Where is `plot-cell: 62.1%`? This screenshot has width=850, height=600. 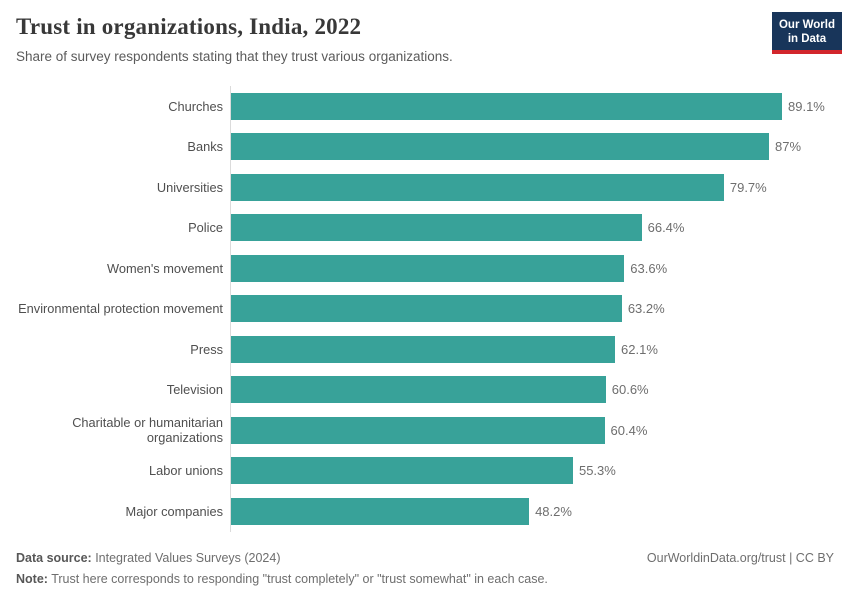 plot-cell: 62.1% is located at coordinates (540, 349).